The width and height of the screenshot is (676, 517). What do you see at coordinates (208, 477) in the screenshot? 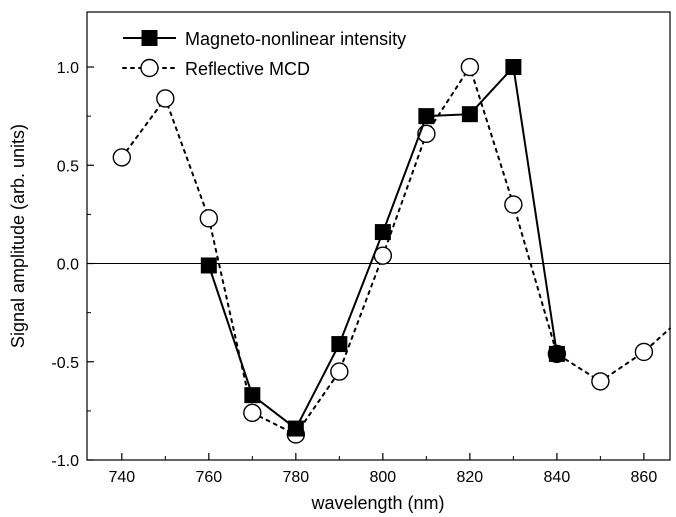
I see `x-tick-label: 760` at bounding box center [208, 477].